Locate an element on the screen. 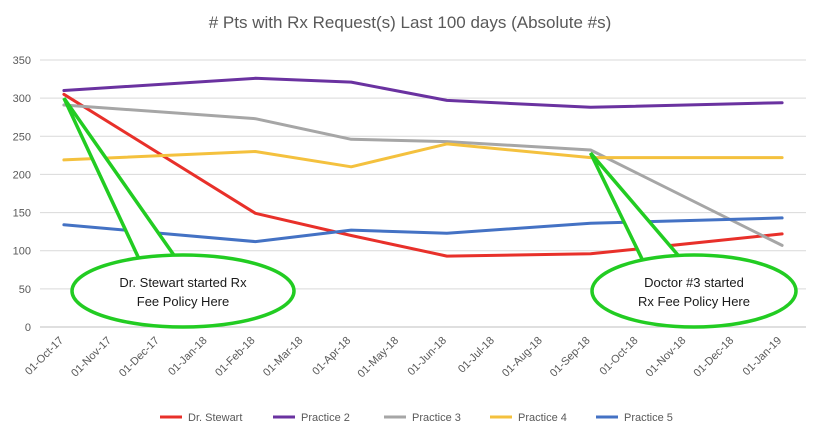 This screenshot has height=441, width=820. x-tick-label: 01-Jan-19 is located at coordinates (763, 357).